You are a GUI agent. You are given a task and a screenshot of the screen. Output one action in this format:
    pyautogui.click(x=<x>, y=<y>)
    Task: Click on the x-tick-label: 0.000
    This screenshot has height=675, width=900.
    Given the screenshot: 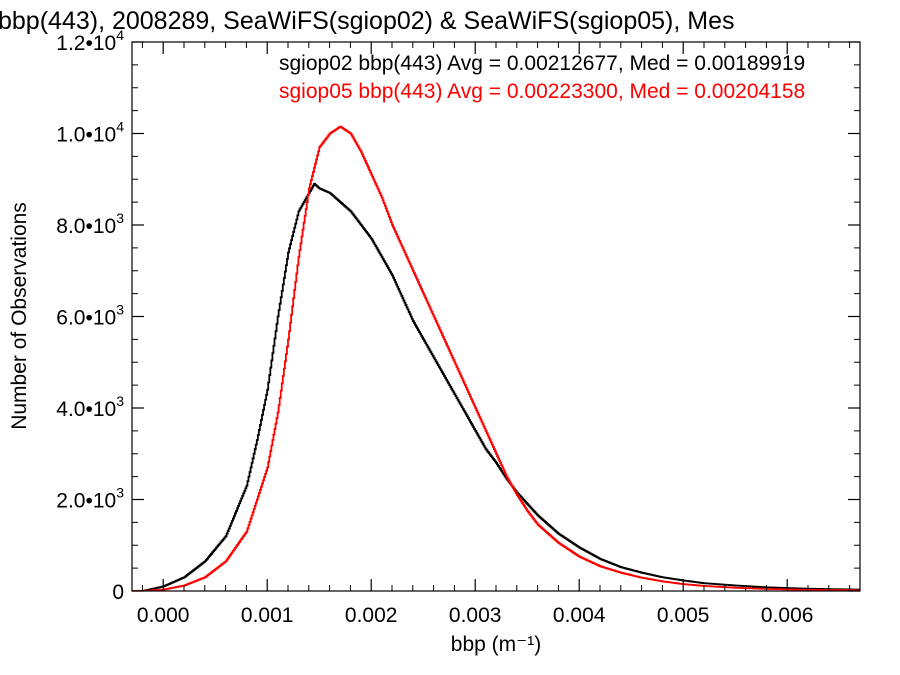 What is the action you would take?
    pyautogui.click(x=163, y=615)
    